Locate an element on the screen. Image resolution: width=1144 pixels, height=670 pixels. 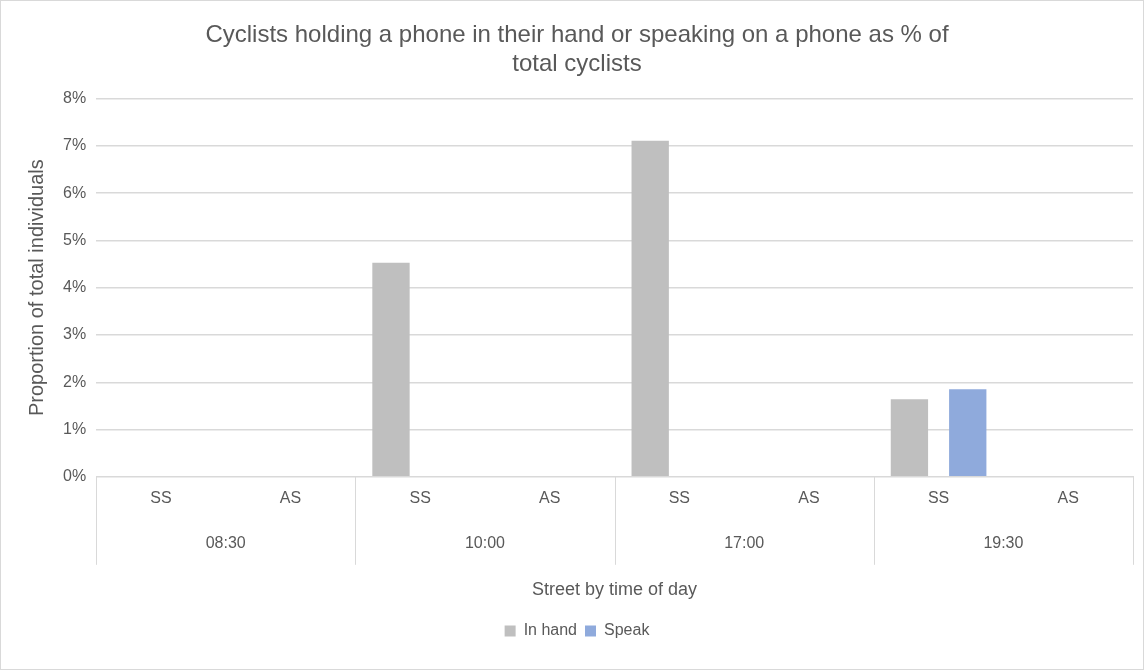
y-tick-label: 2% is located at coordinates (75, 381).